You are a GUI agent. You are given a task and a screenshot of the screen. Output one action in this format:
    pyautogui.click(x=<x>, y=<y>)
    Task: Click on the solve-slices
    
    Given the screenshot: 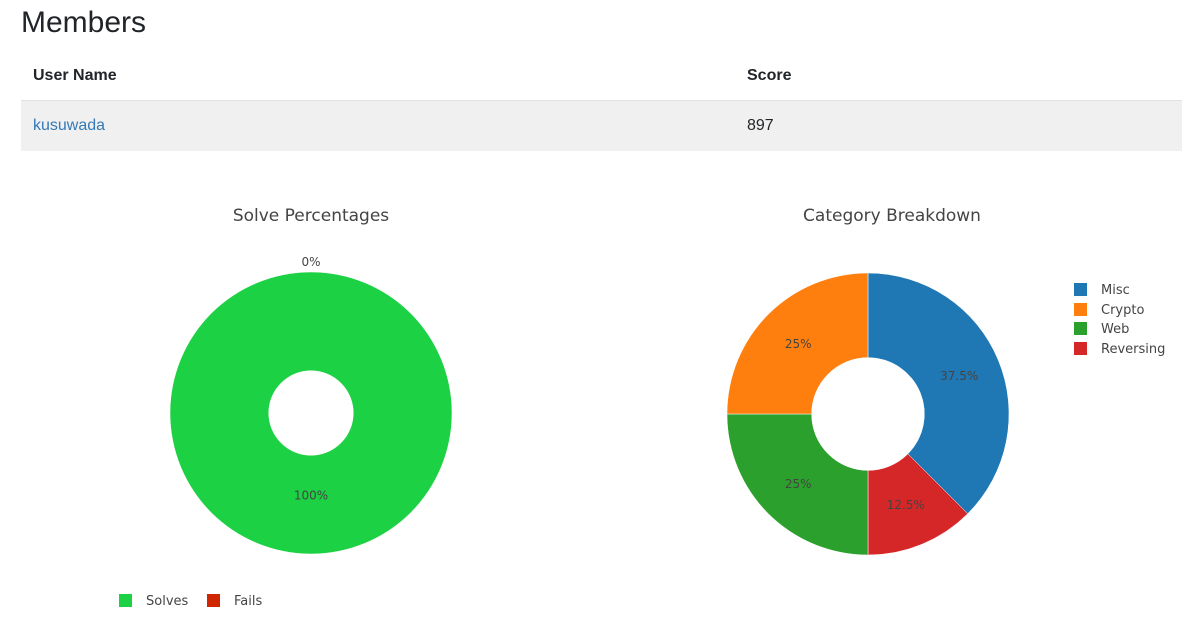 What is the action you would take?
    pyautogui.click(x=311, y=413)
    